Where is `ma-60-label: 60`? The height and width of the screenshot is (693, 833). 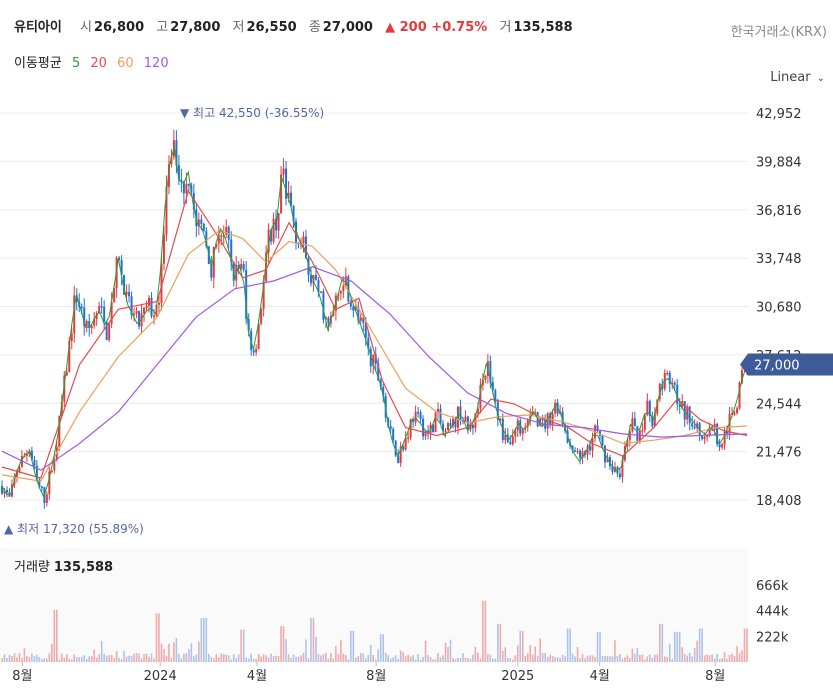 ma-60-label: 60 is located at coordinates (125, 63).